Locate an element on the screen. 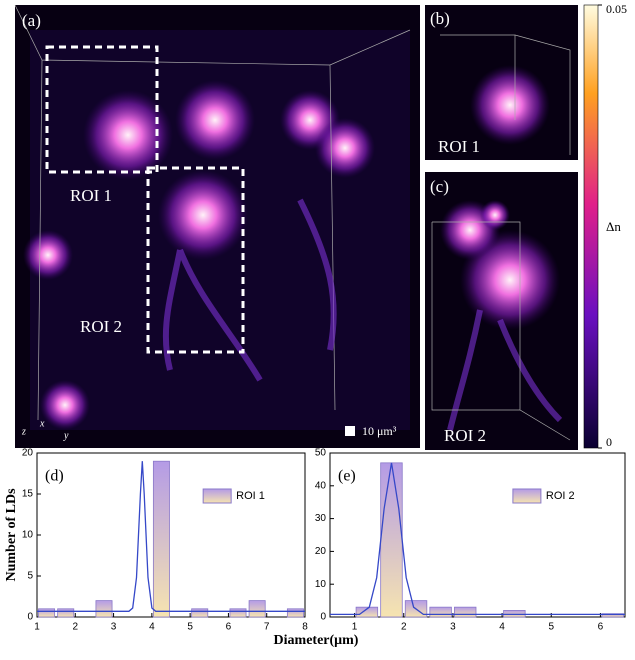 The image size is (635, 660). panel-label: (e) is located at coordinates (347, 476).